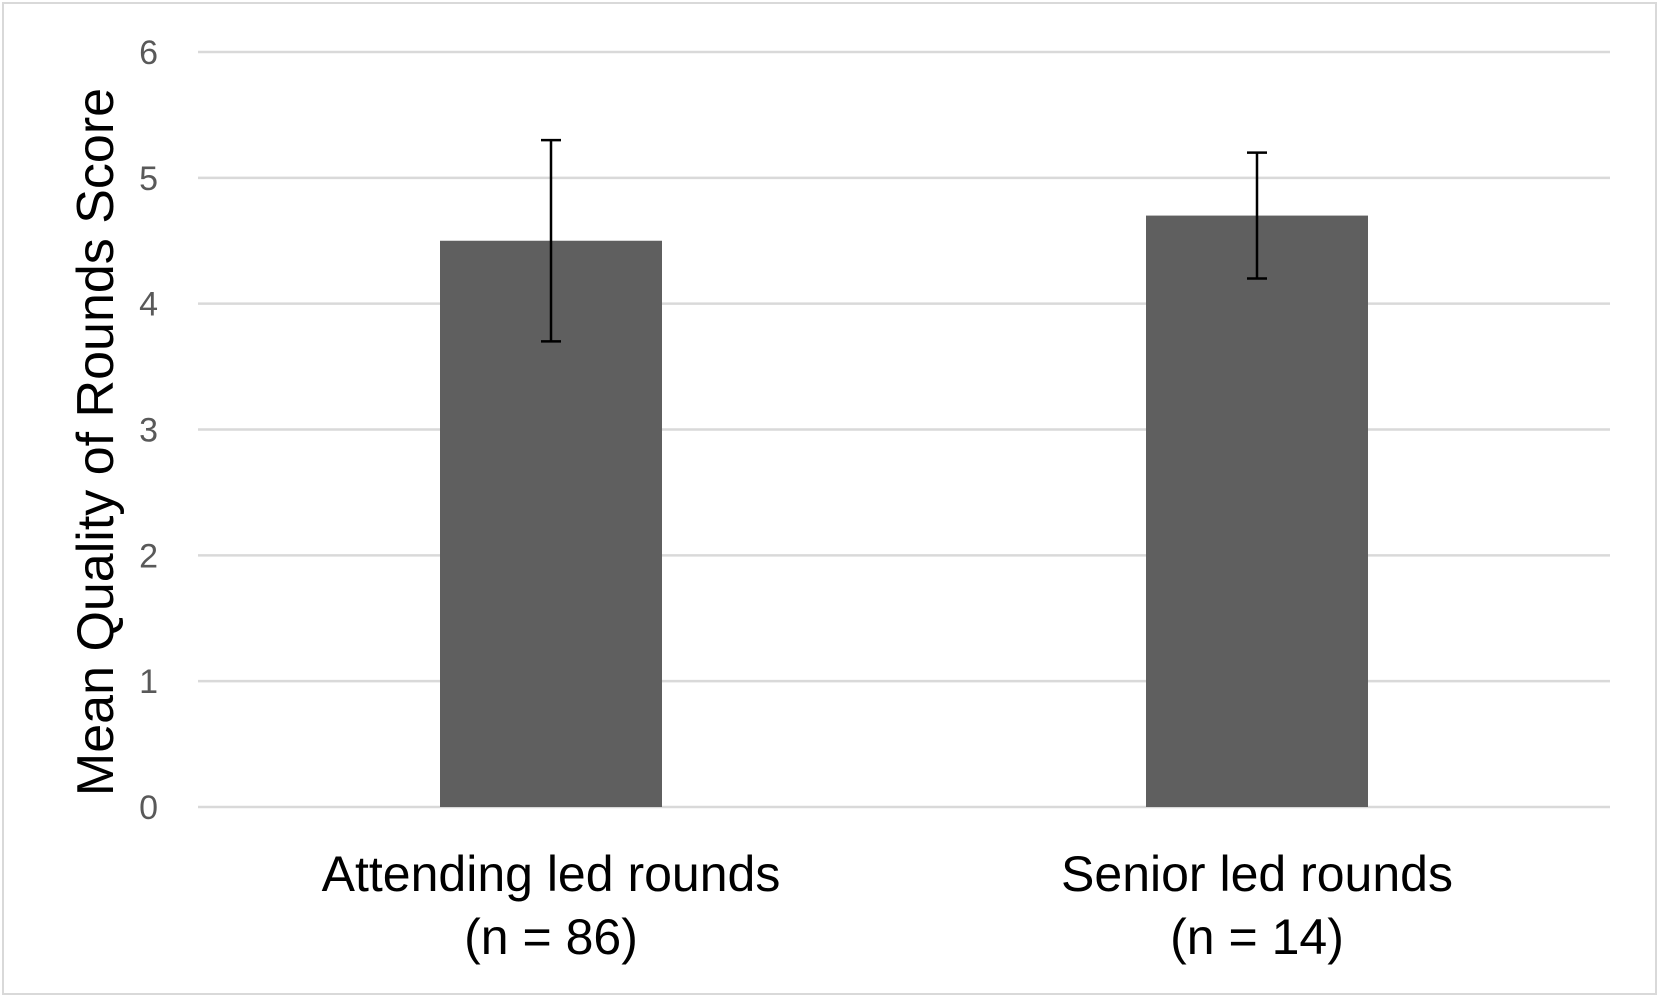  I want to click on y-tick-label: 1, so click(148, 682).